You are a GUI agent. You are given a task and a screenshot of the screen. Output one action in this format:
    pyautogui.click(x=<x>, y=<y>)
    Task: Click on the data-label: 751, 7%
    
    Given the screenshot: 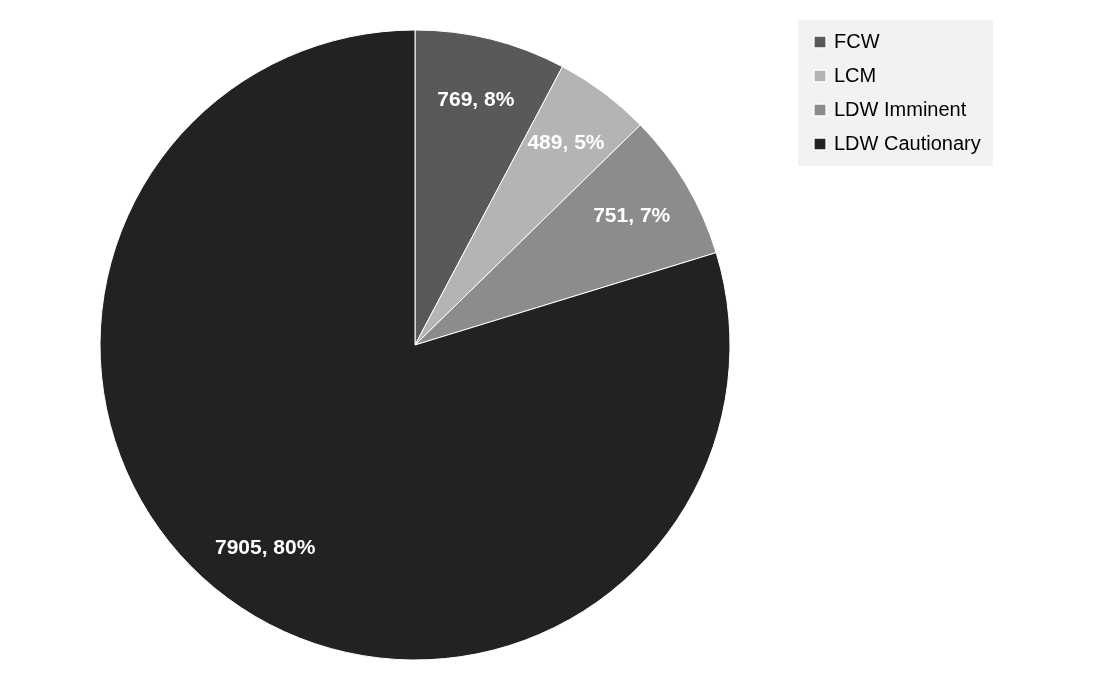 What is the action you would take?
    pyautogui.click(x=632, y=215)
    